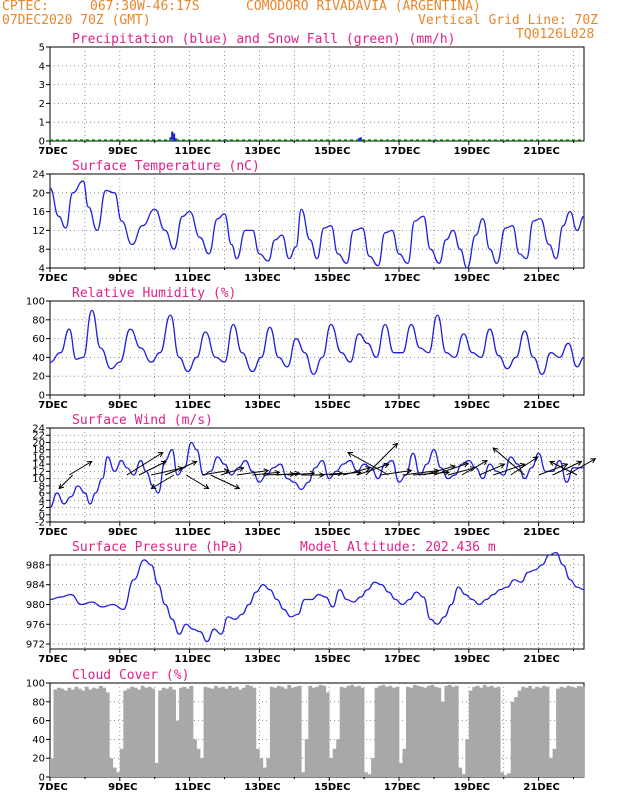  Describe the element at coordinates (42, 486) in the screenshot. I see `y-tick-label: 8` at that location.